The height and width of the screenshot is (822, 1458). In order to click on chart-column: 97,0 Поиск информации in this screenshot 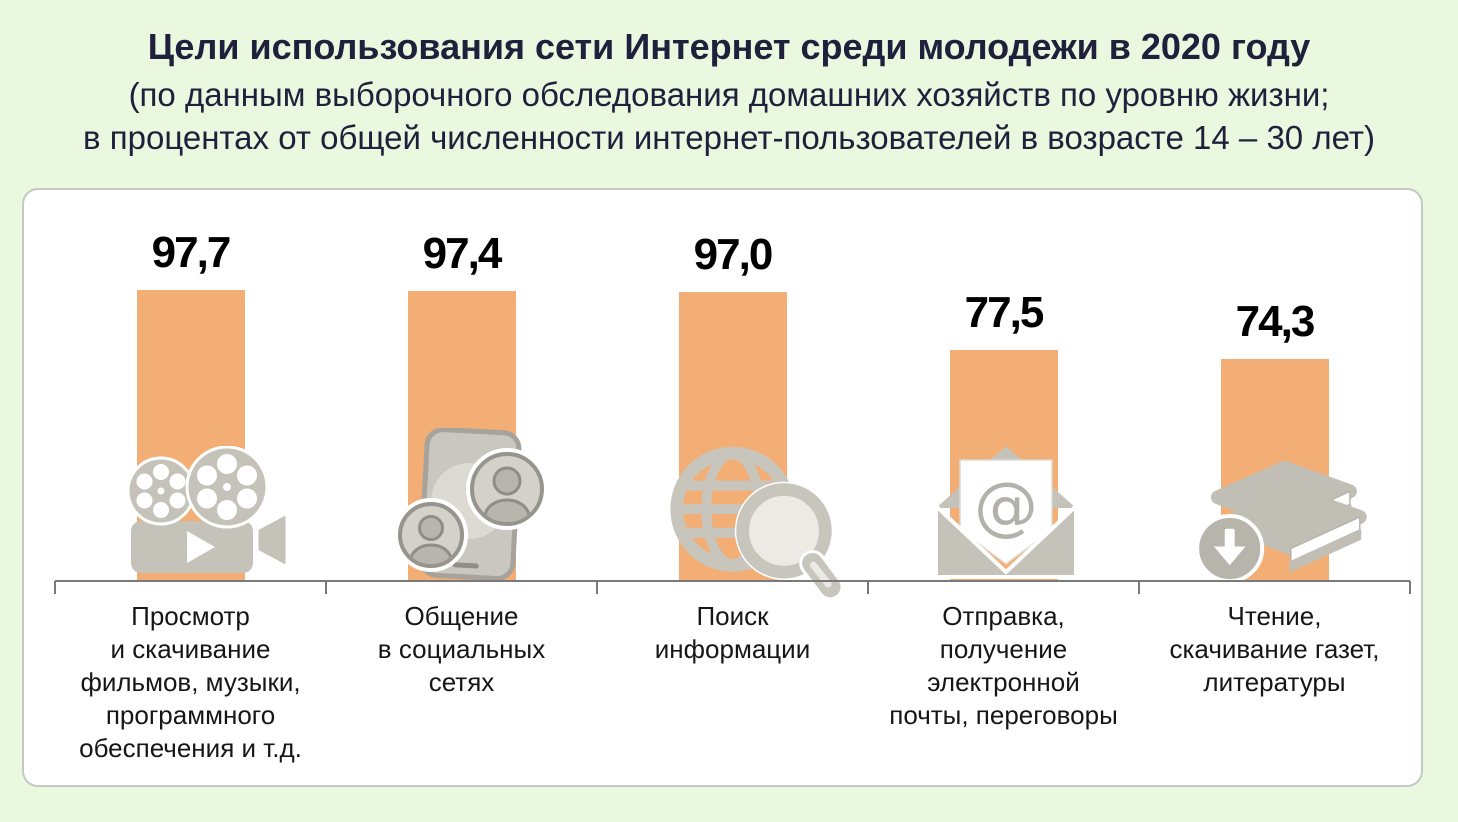, I will do `click(732, 487)`.